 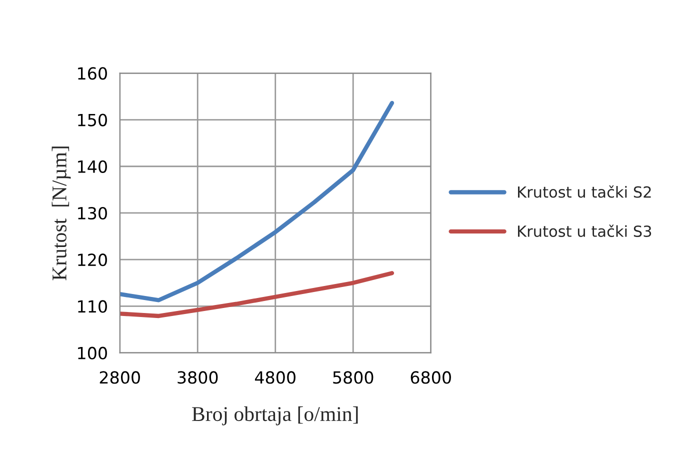 What do you see at coordinates (585, 231) in the screenshot?
I see `legend-label: Krutost u tački S3` at bounding box center [585, 231].